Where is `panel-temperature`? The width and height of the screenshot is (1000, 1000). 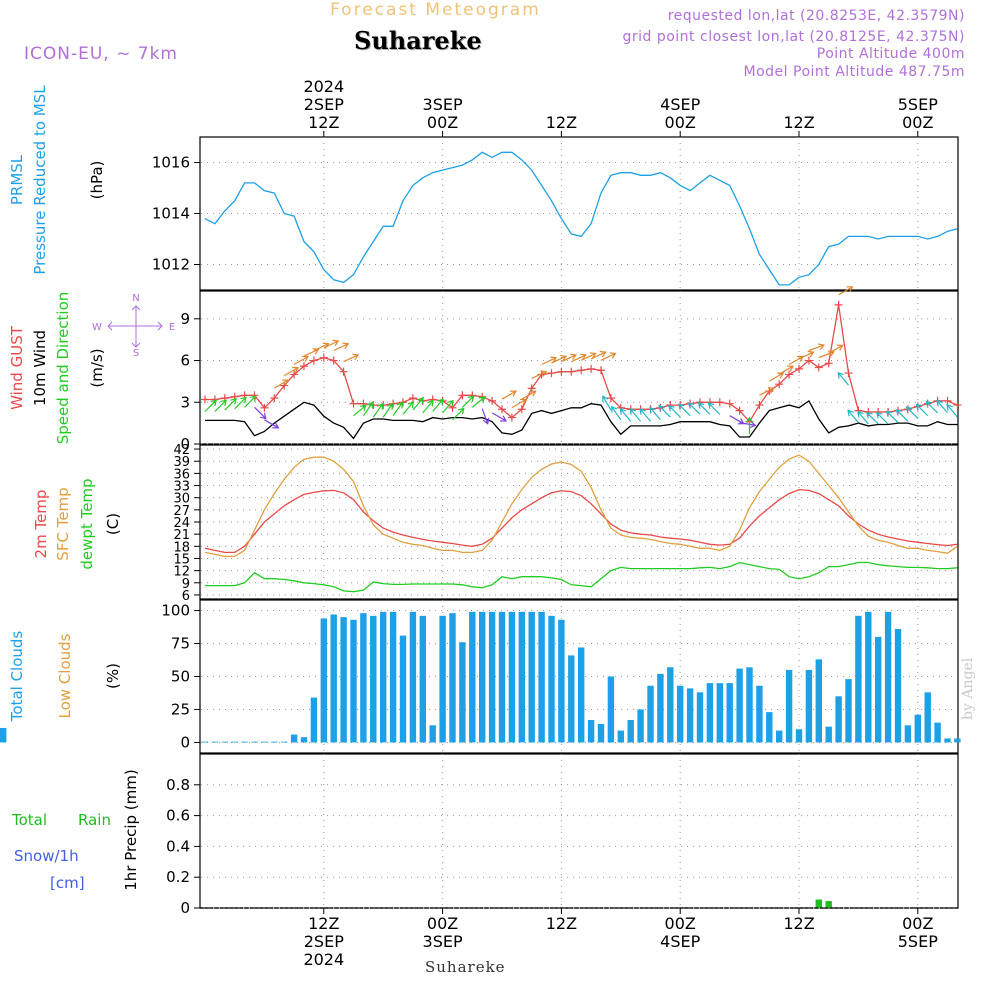 panel-temperature is located at coordinates (576, 522).